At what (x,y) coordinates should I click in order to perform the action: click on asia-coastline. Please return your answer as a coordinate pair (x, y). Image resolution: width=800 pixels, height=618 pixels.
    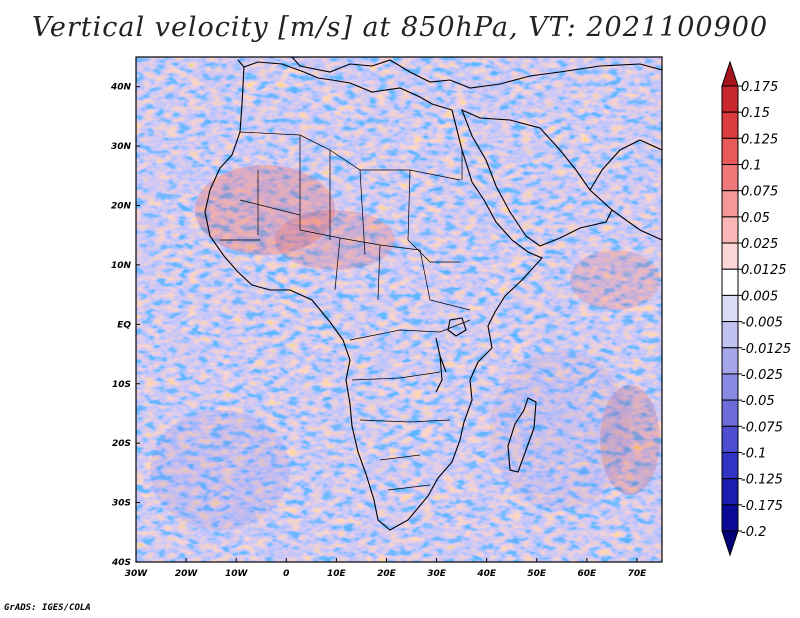
    Looking at the image, I should click on (625, 190).